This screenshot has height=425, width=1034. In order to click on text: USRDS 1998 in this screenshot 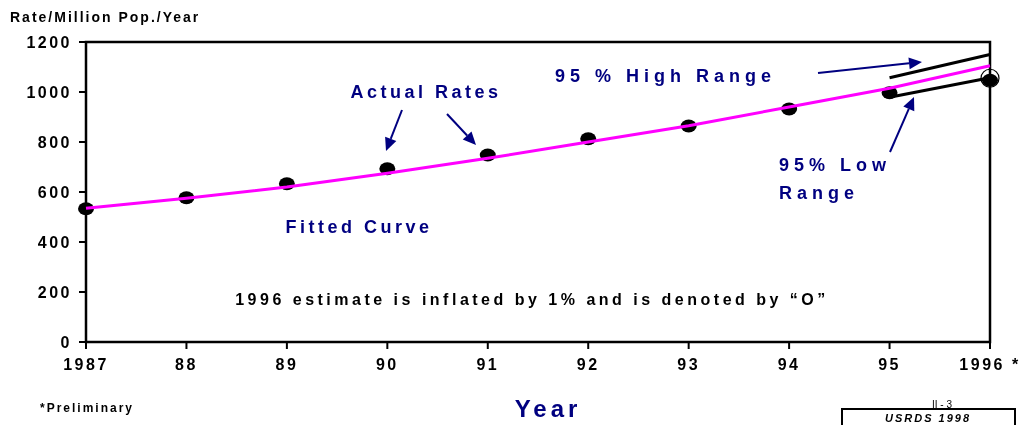, I will do `click(928, 418)`.